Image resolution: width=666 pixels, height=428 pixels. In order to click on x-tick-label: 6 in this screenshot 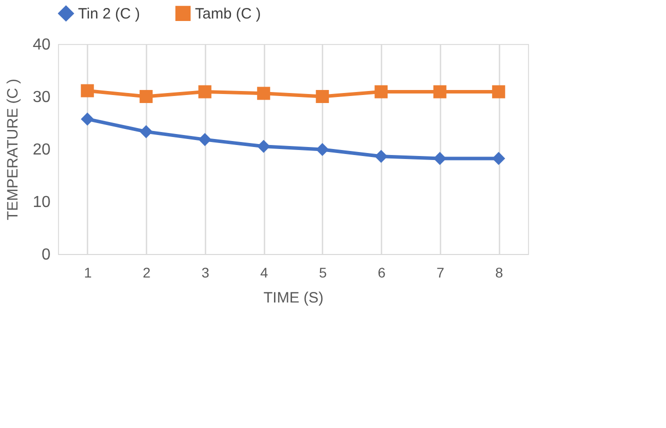, I will do `click(382, 272)`.